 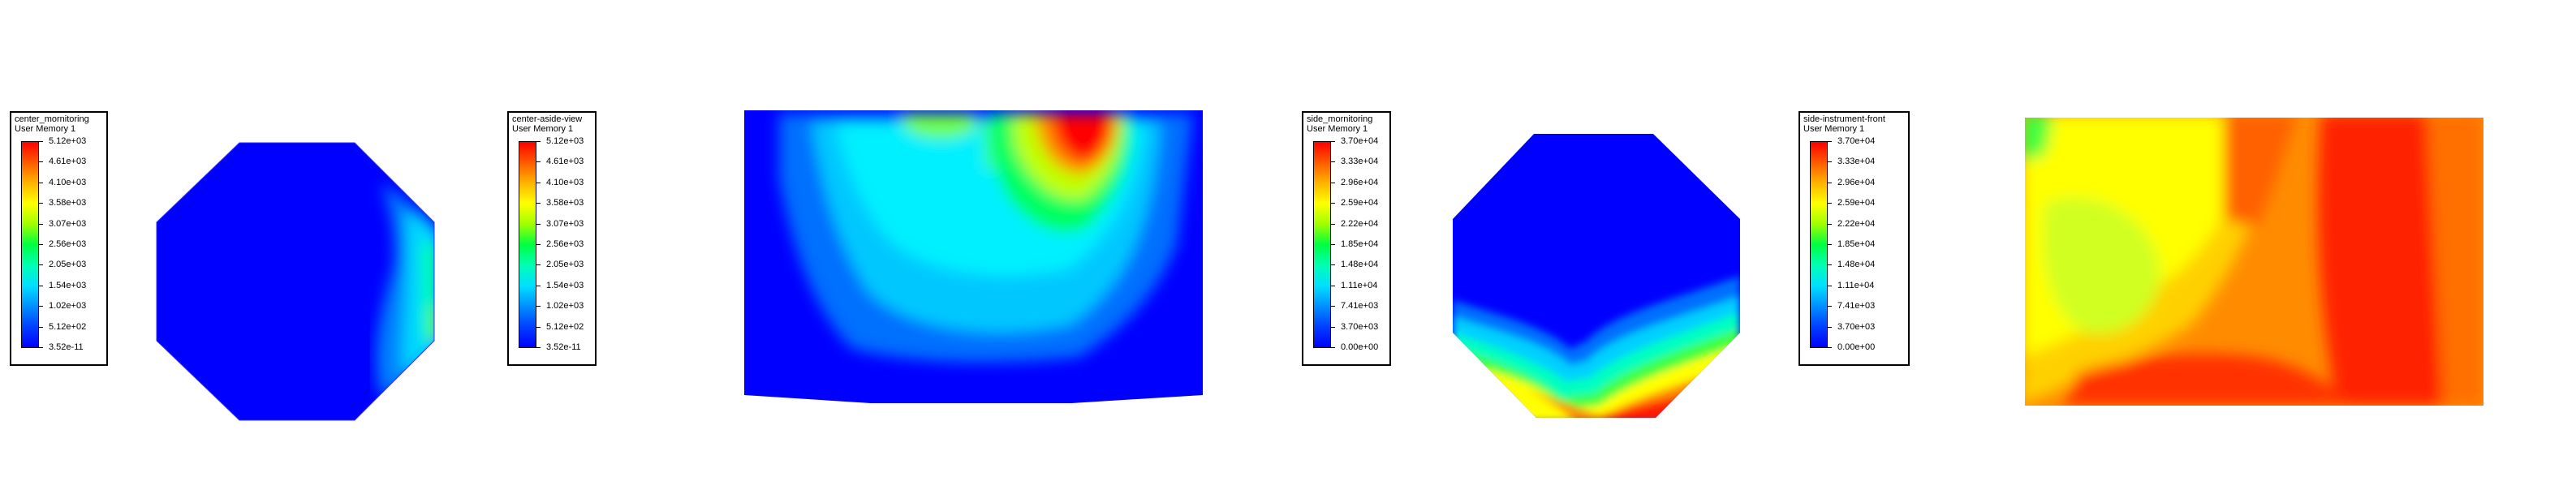 I want to click on legend-4-tick-label: 1.48e+04, so click(x=1856, y=265).